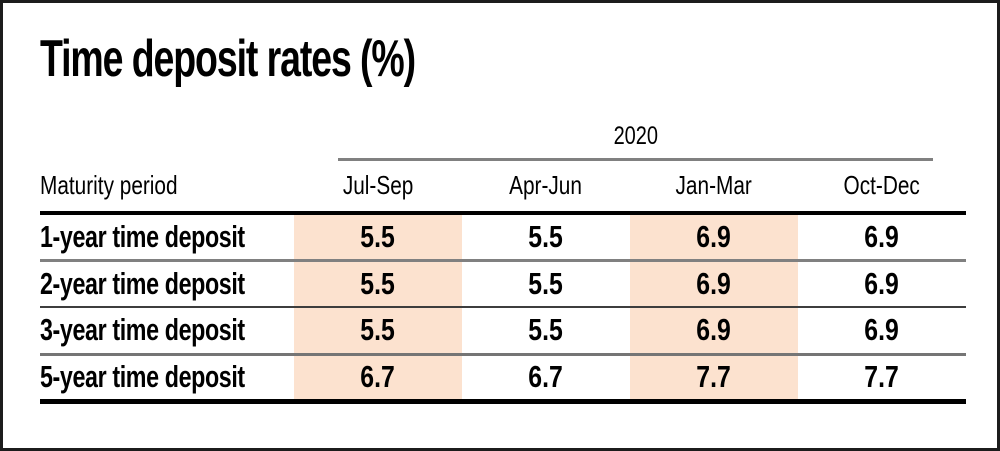 This screenshot has width=1000, height=451. What do you see at coordinates (503, 330) in the screenshot?
I see `table-row-3-year: 3-year time deposit 5.5 5.5 6.9 6.9` at bounding box center [503, 330].